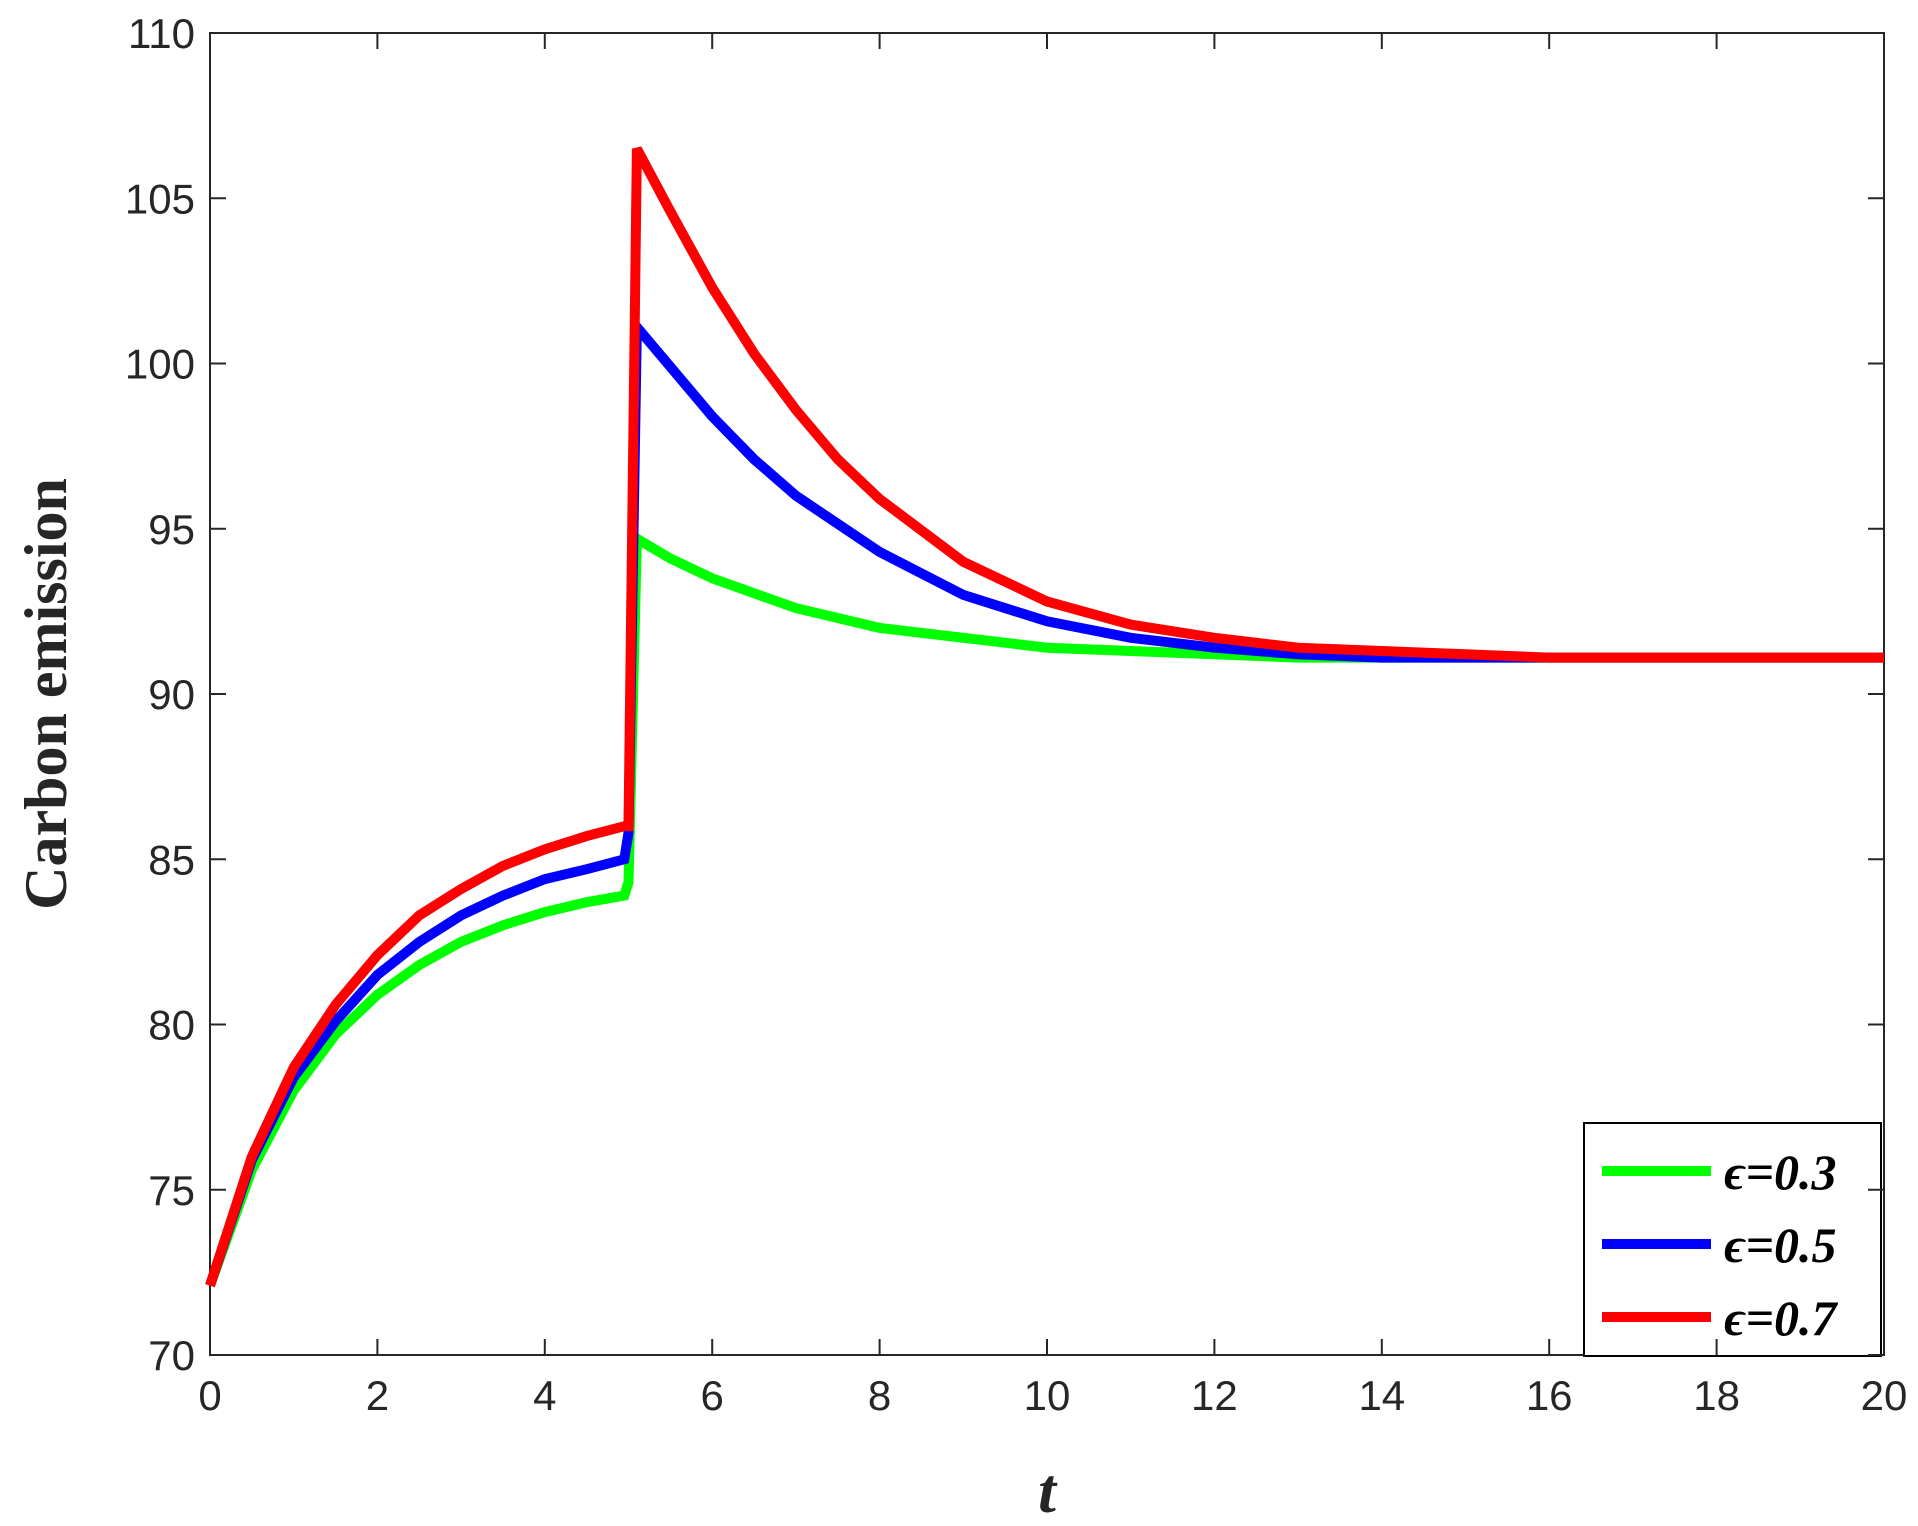 This screenshot has height=1526, width=1918. What do you see at coordinates (879, 1395) in the screenshot?
I see `x-tick-label: 8` at bounding box center [879, 1395].